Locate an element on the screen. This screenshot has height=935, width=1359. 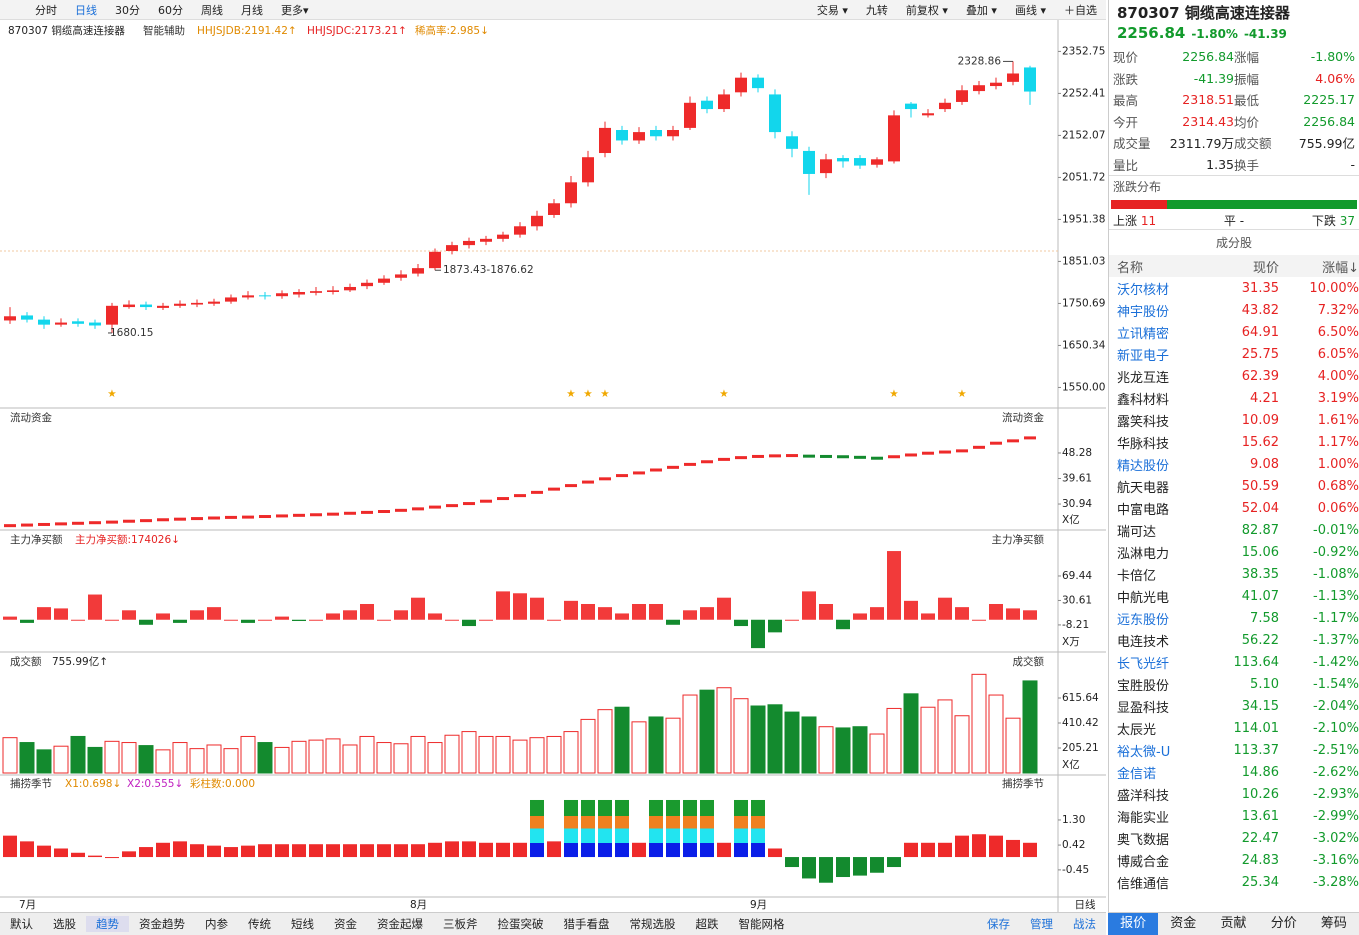
tab: 贡献 is located at coordinates (1233, 923).